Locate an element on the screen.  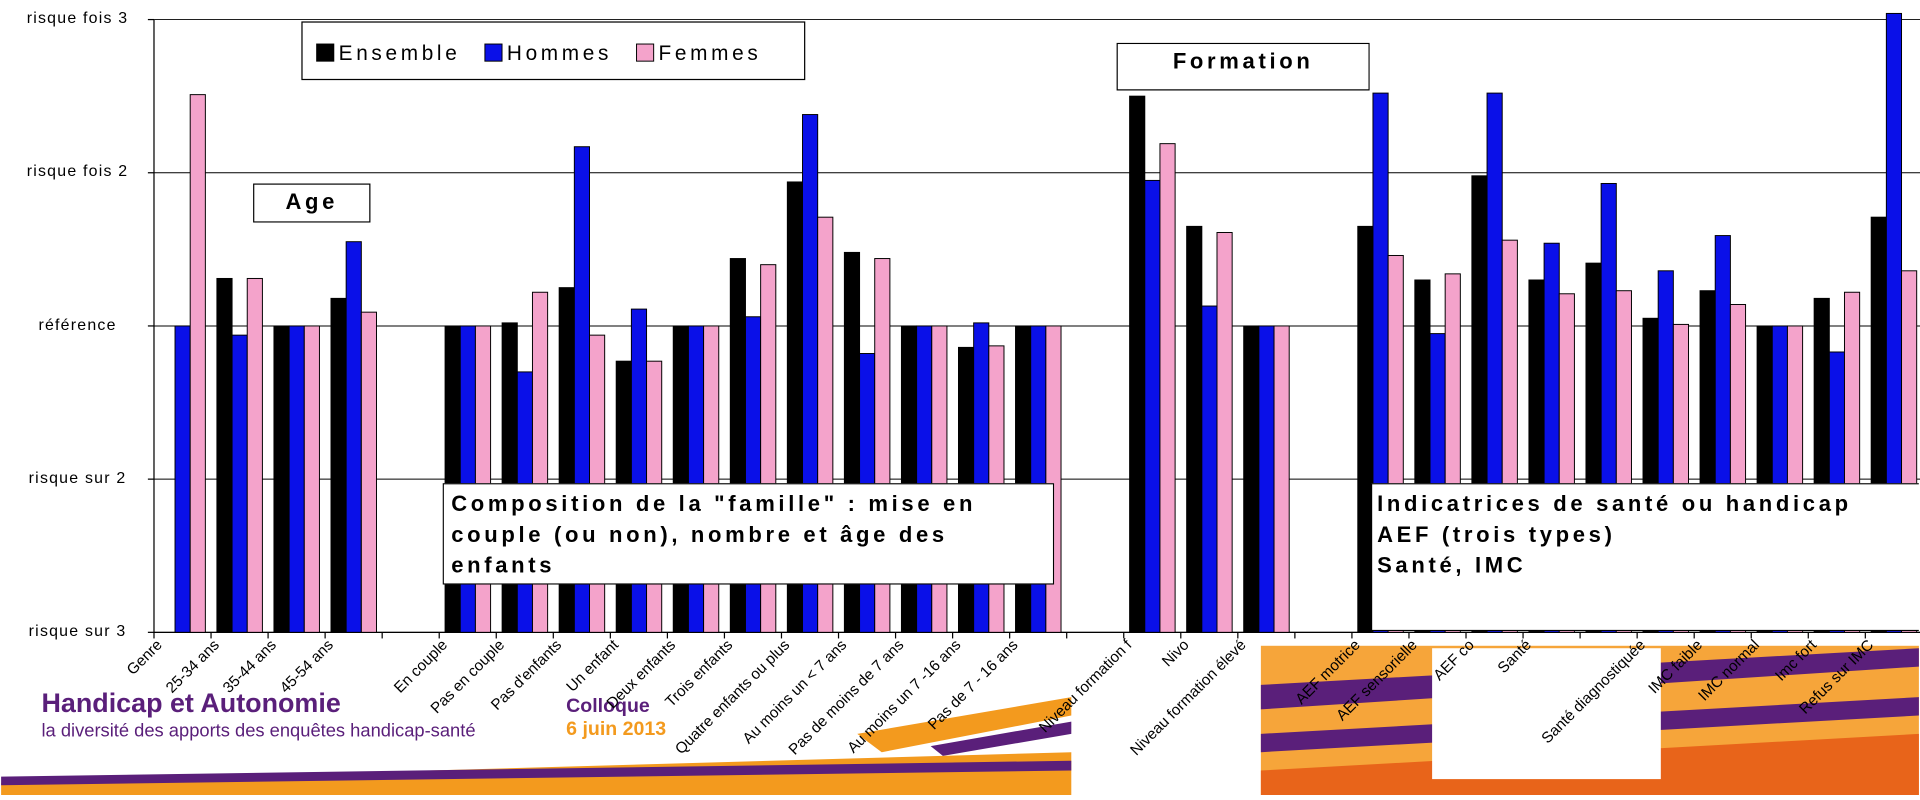
annotation: Indicatrices de santé ou handicap is located at coordinates (1614, 504).